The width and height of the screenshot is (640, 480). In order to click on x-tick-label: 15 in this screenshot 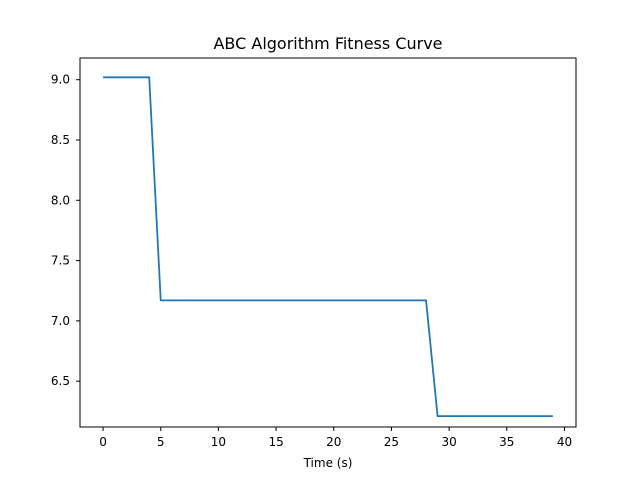, I will do `click(275, 442)`.